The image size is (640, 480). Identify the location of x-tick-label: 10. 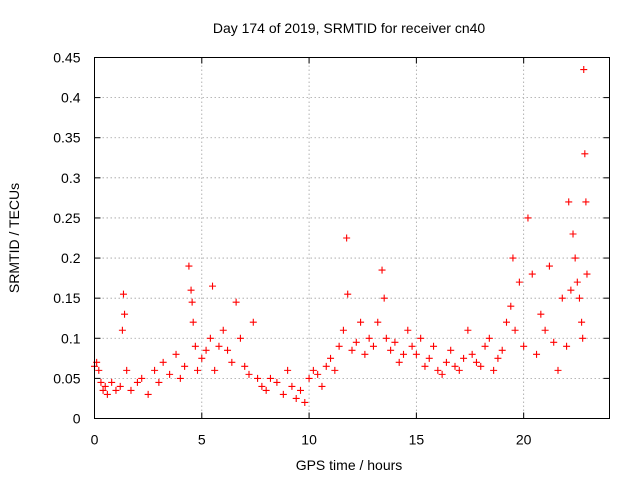
(309, 440).